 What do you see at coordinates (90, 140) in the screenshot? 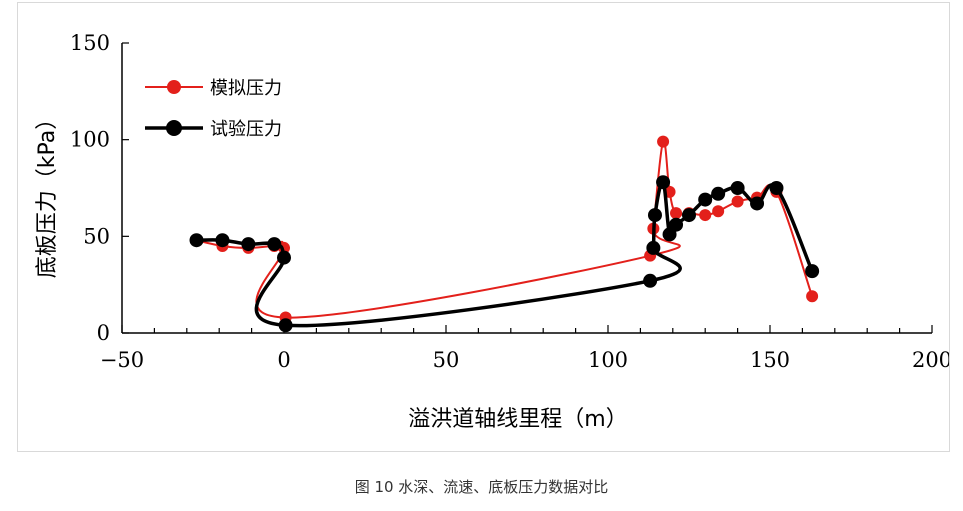
I see `y-tick-label: 100` at bounding box center [90, 140].